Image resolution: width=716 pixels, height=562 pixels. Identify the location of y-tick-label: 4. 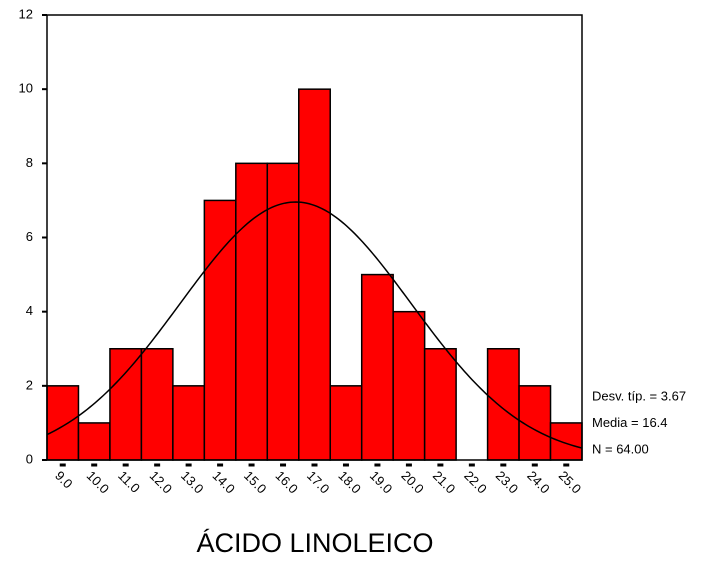
(29, 310).